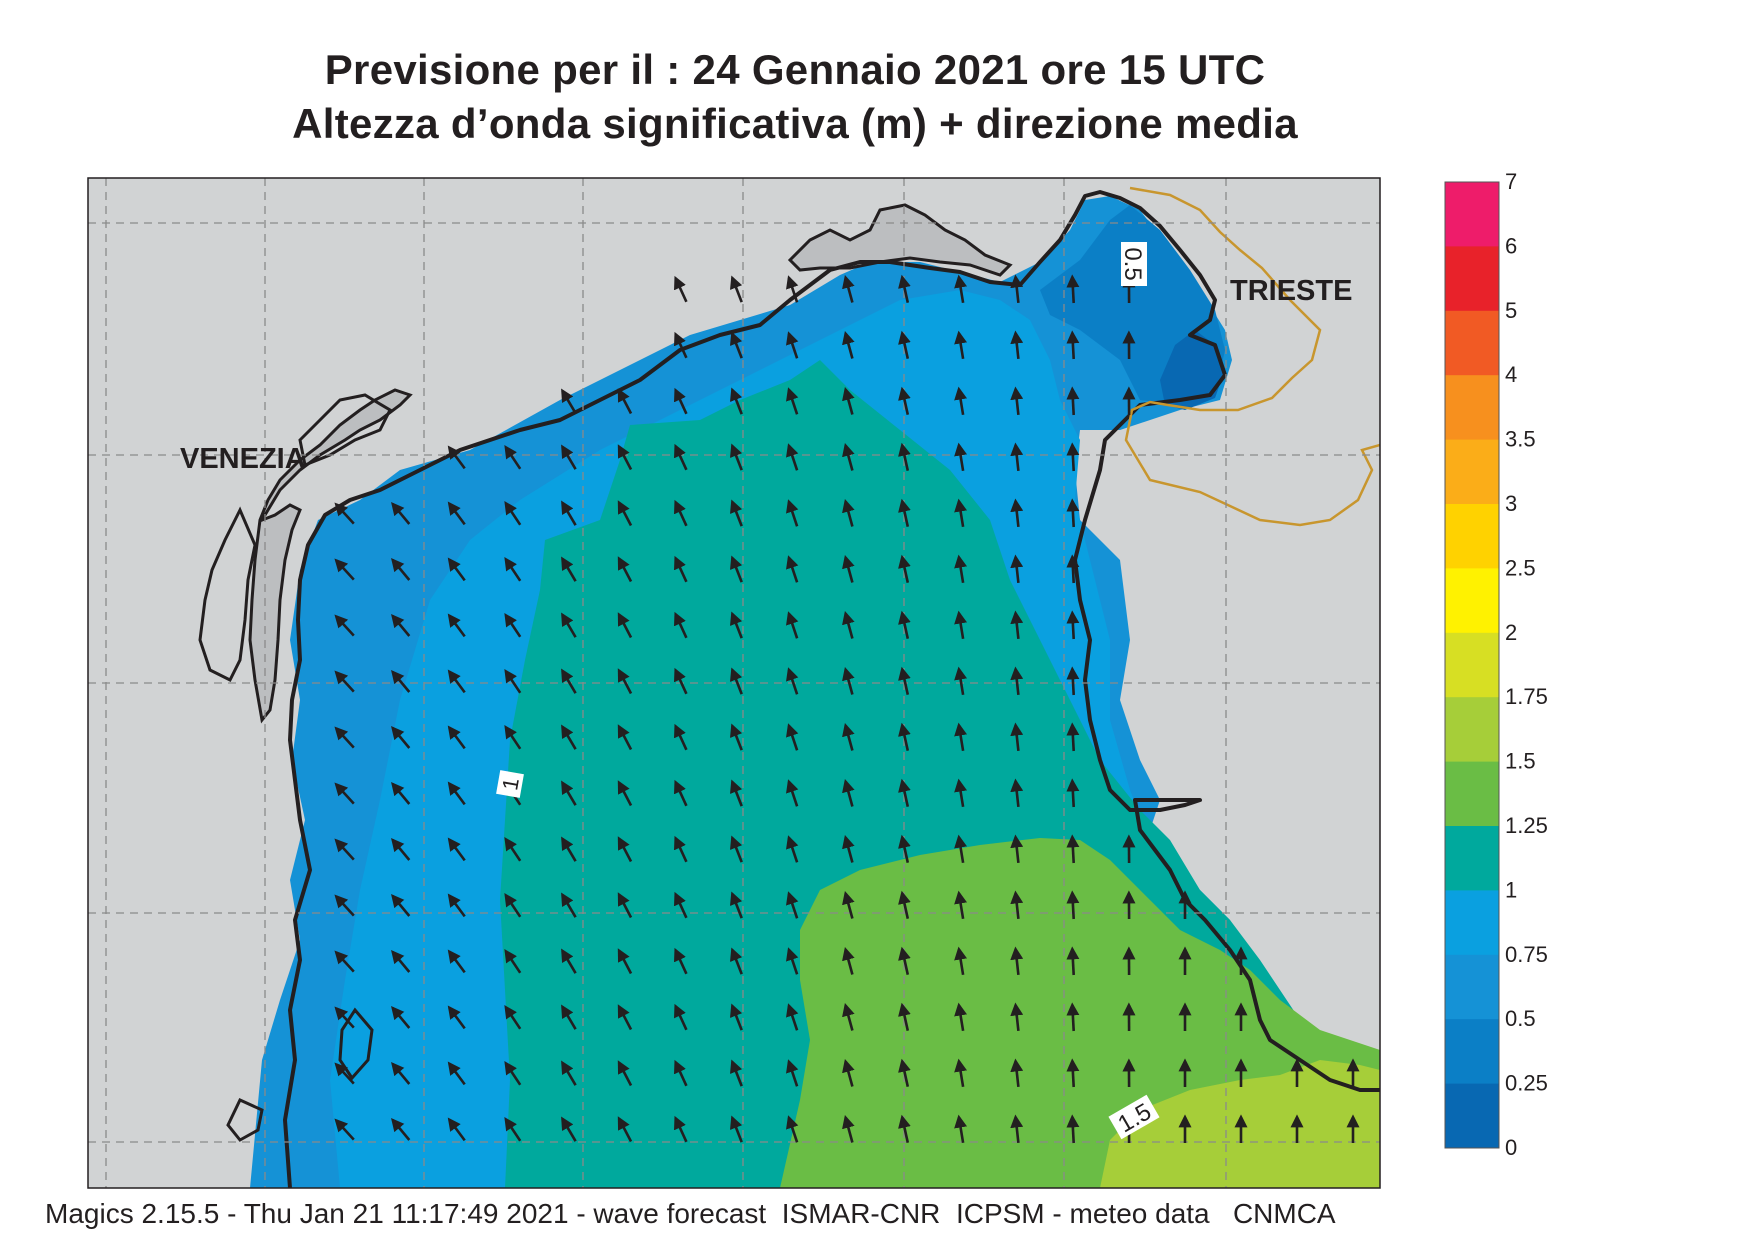  Describe the element at coordinates (900, 240) in the screenshot. I see `marano-lagoon-land` at that location.